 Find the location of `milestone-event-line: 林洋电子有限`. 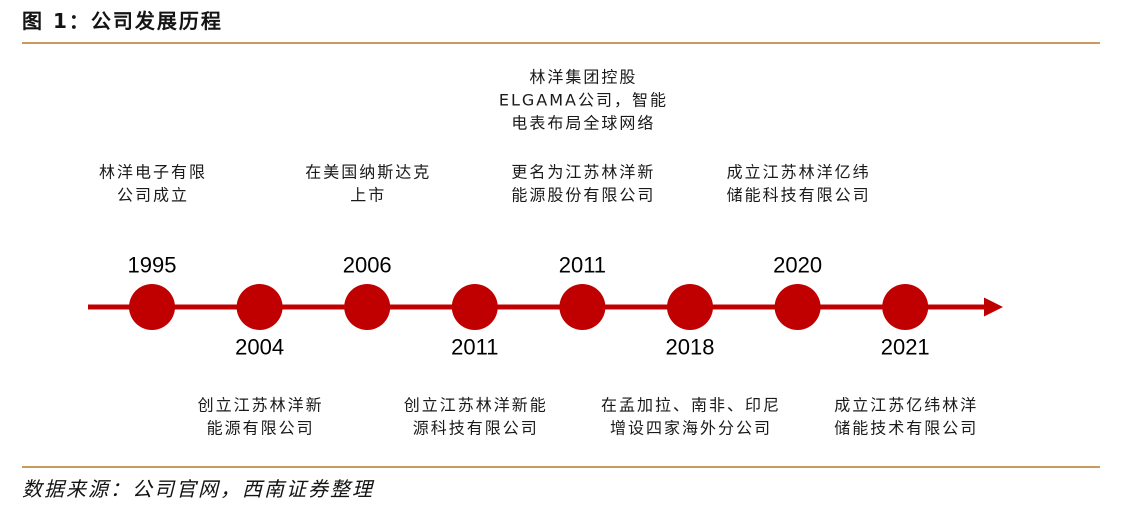

milestone-event-line: 林洋电子有限 is located at coordinates (153, 172).